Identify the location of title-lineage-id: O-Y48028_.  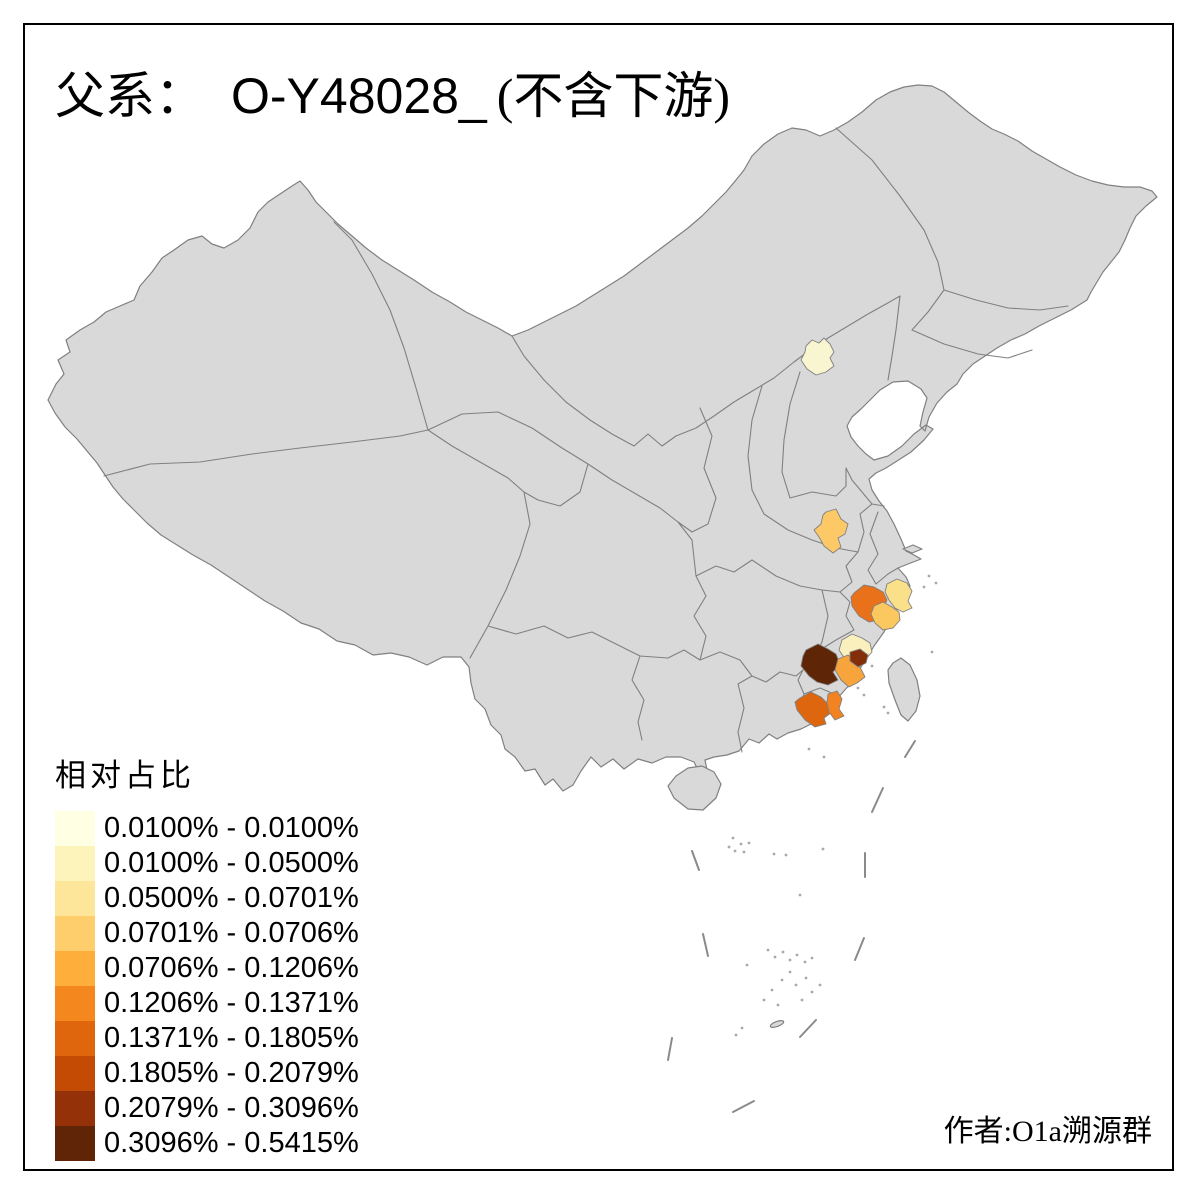
(359, 96).